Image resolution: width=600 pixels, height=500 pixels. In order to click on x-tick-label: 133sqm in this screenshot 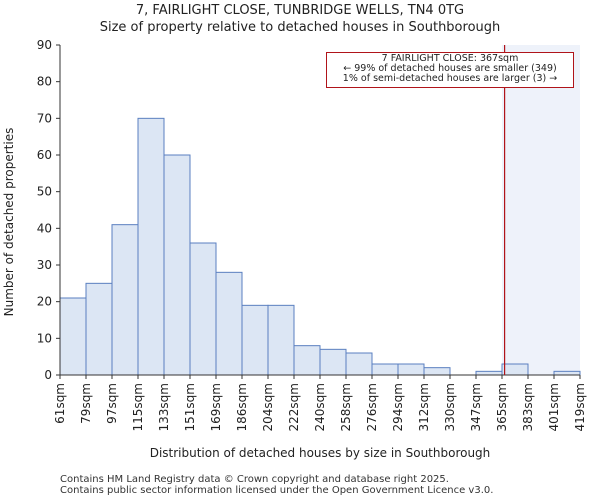, I will do `click(164, 407)`.